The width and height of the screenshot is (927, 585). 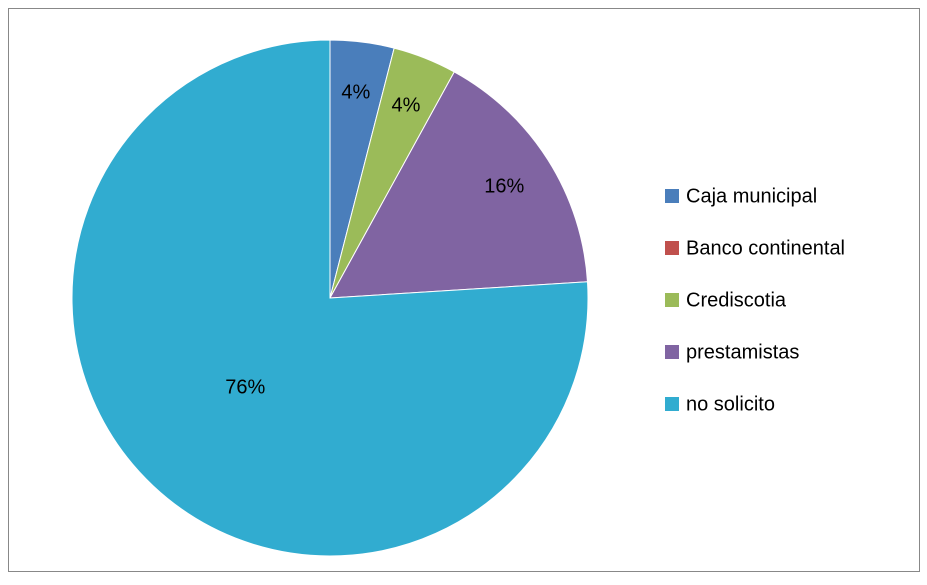 What do you see at coordinates (504, 187) in the screenshot?
I see `data-label: 16%` at bounding box center [504, 187].